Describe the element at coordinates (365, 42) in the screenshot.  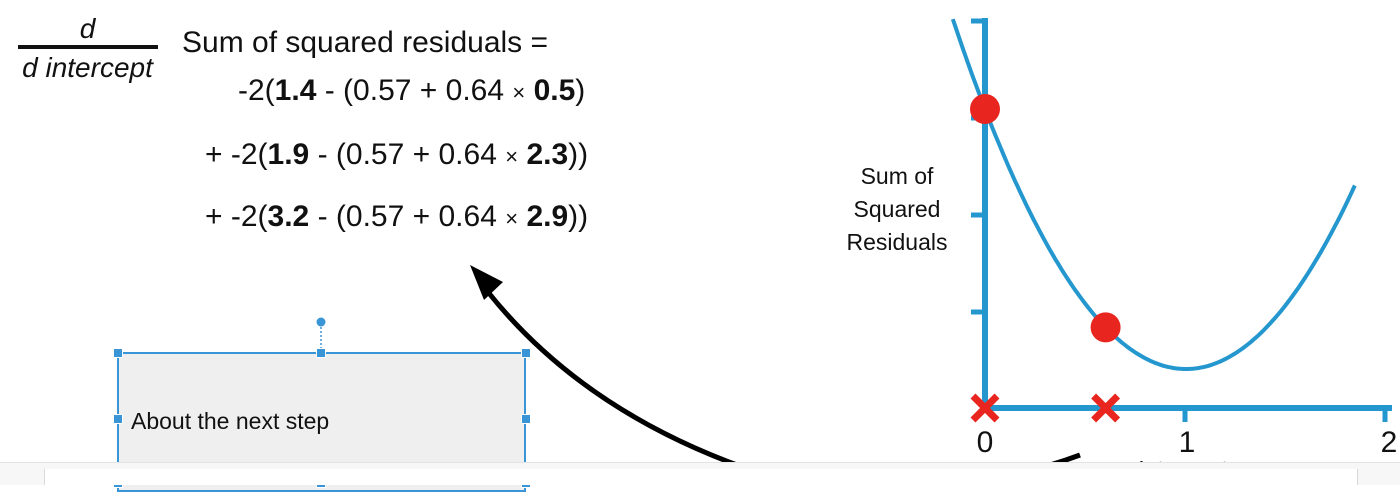
I see `equation-title: Sum of squared residuals =` at that location.